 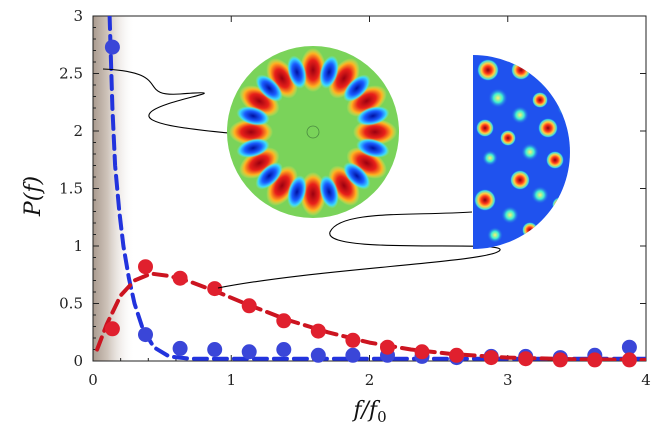 What do you see at coordinates (165, 101) in the screenshot?
I see `connector-line-left` at bounding box center [165, 101].